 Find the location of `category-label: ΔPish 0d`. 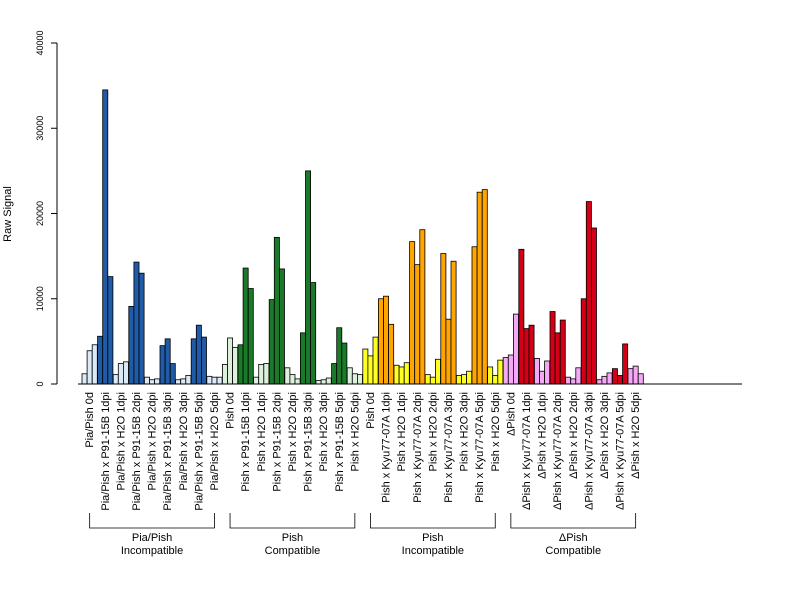

category-label: ΔPish 0d is located at coordinates (511, 414).